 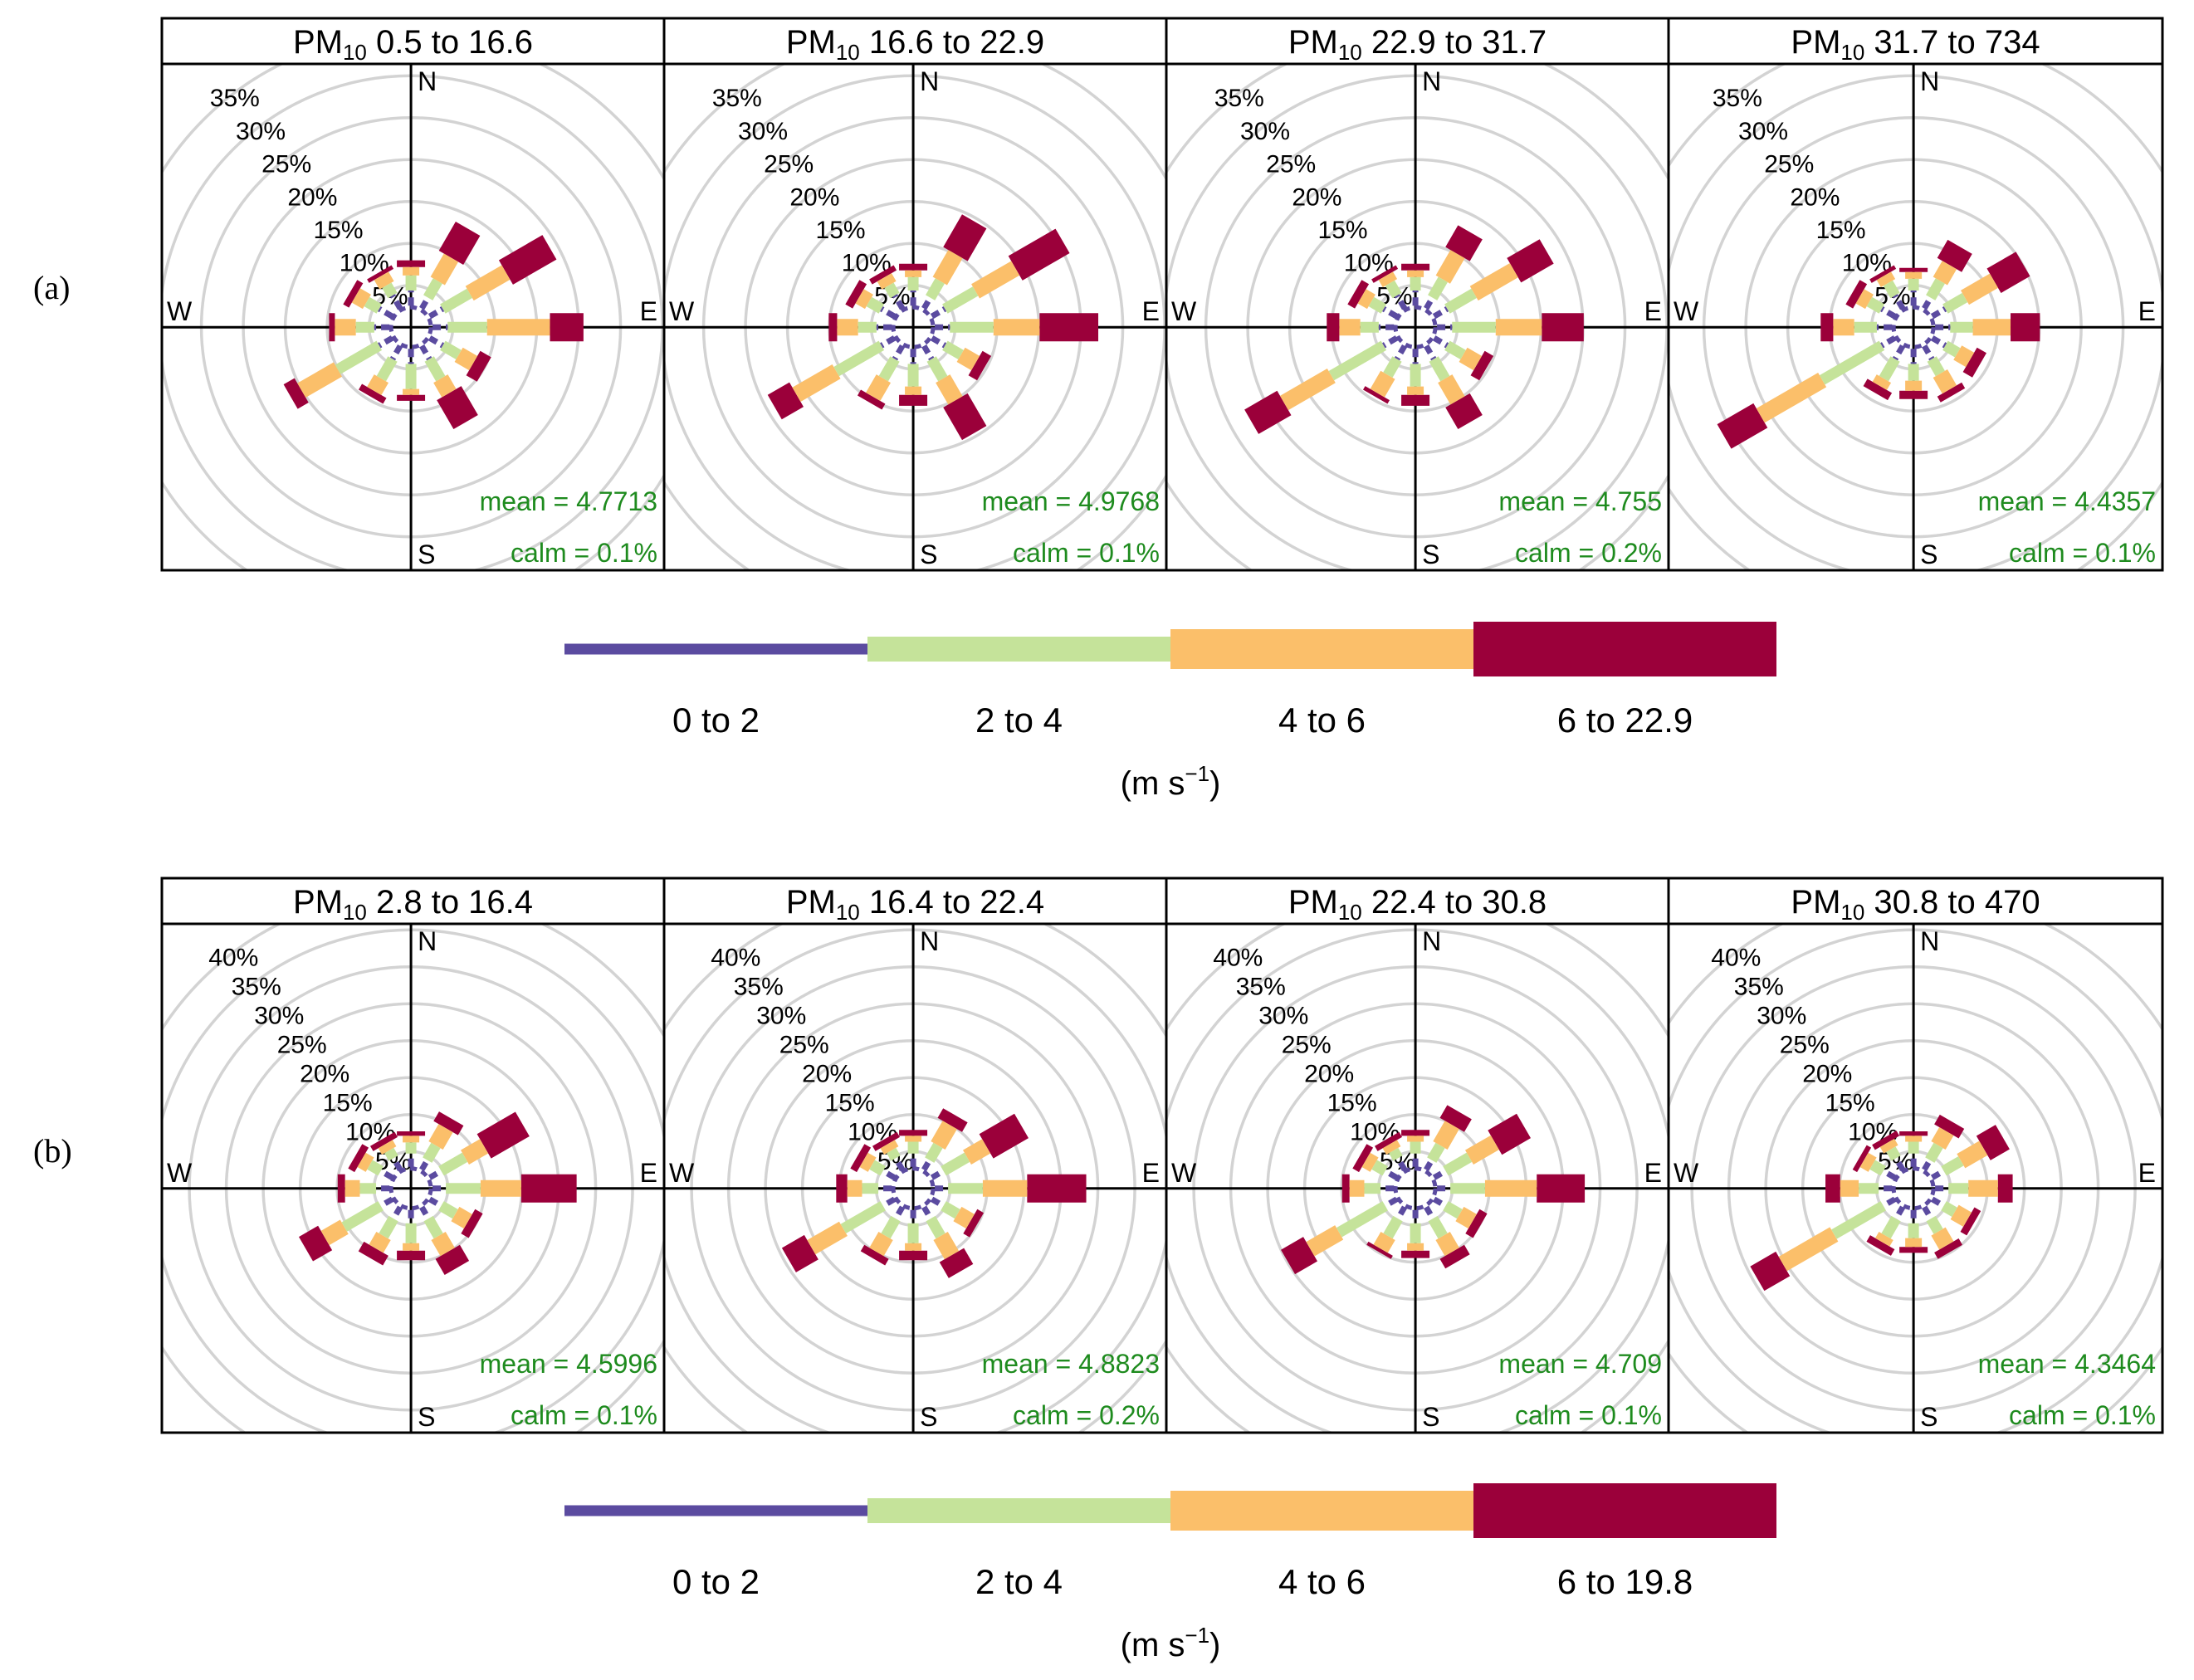 What do you see at coordinates (1197, 1635) in the screenshot?
I see `unit-exponent: −1` at bounding box center [1197, 1635].